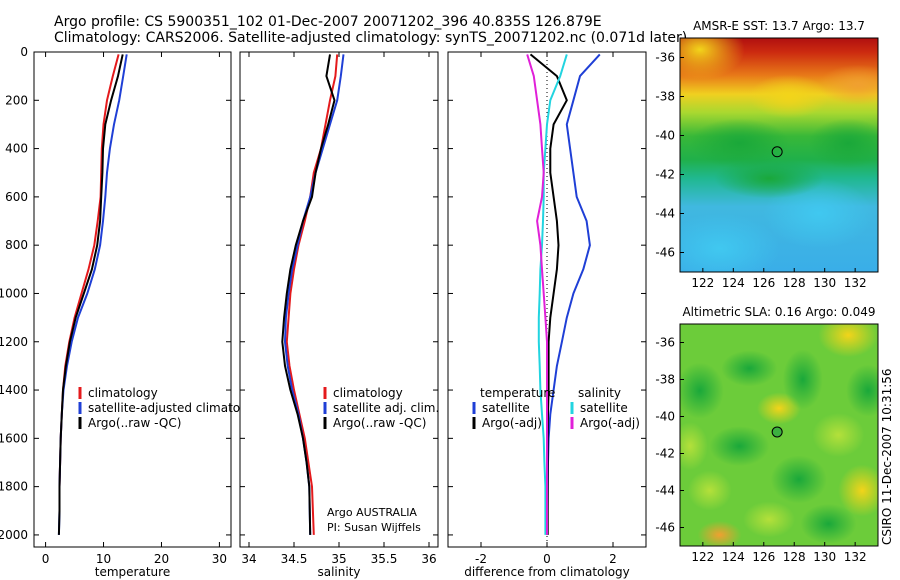  What do you see at coordinates (517, 393) in the screenshot?
I see `legend-header: temperature` at bounding box center [517, 393].